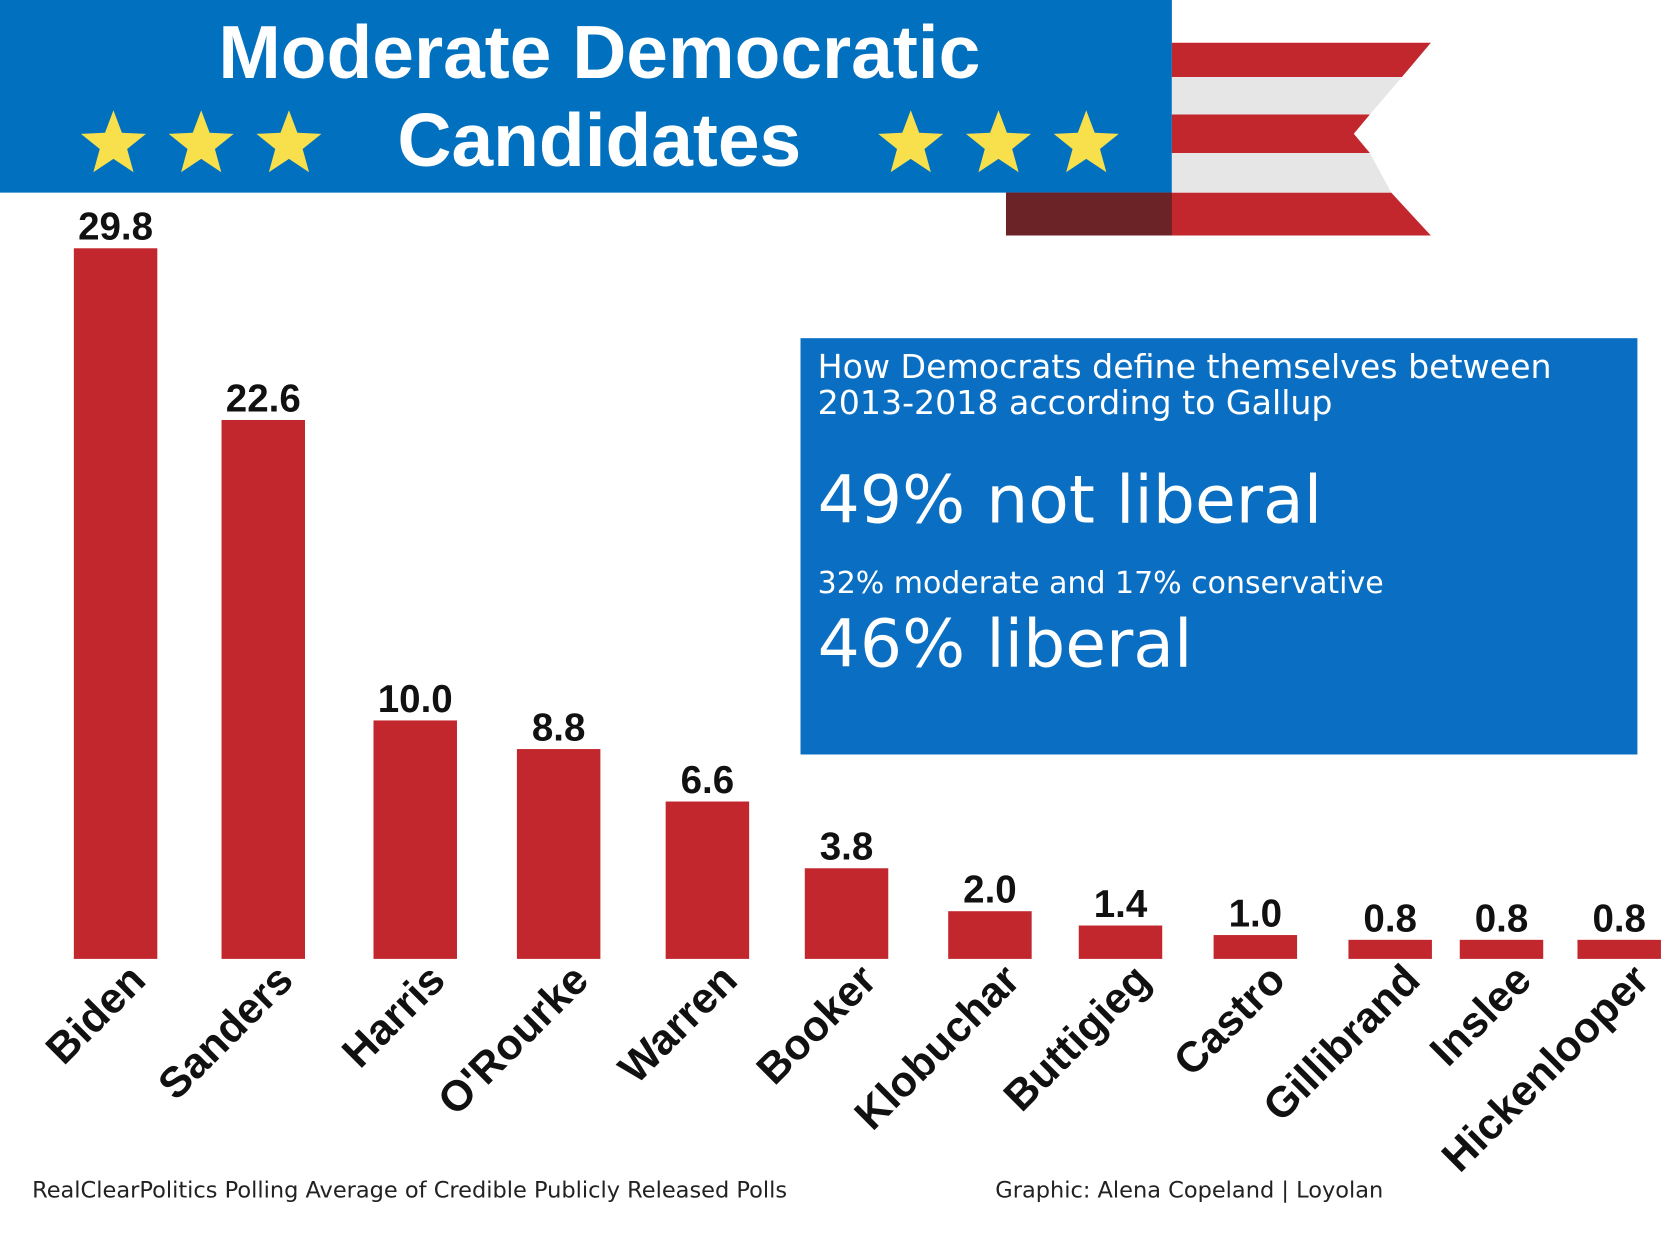  What do you see at coordinates (677, 1024) in the screenshot?
I see `x-tick-label: Warren` at bounding box center [677, 1024].